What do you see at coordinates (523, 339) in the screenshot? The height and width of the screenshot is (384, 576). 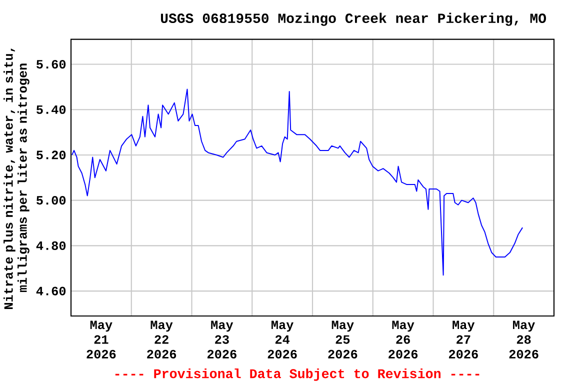 I see `x-tick-label: May 28 2026` at bounding box center [523, 339].